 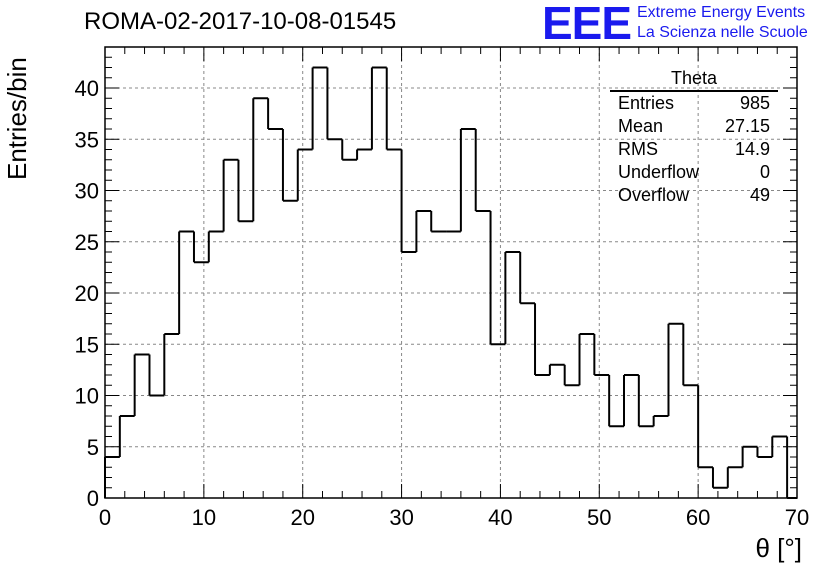 What do you see at coordinates (587, 24) in the screenshot?
I see `eee-logo: EEE` at bounding box center [587, 24].